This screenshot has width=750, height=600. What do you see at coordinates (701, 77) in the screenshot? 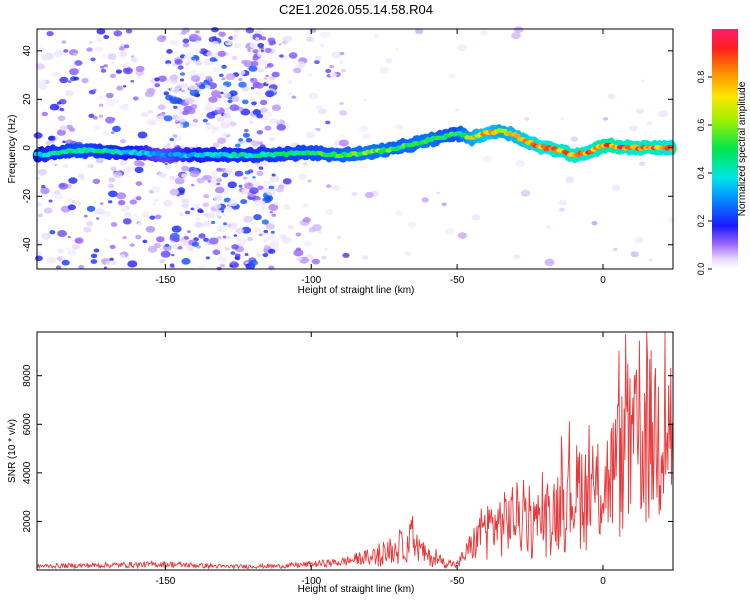
I see `colorbar-tick-label: 0.8` at bounding box center [701, 77].